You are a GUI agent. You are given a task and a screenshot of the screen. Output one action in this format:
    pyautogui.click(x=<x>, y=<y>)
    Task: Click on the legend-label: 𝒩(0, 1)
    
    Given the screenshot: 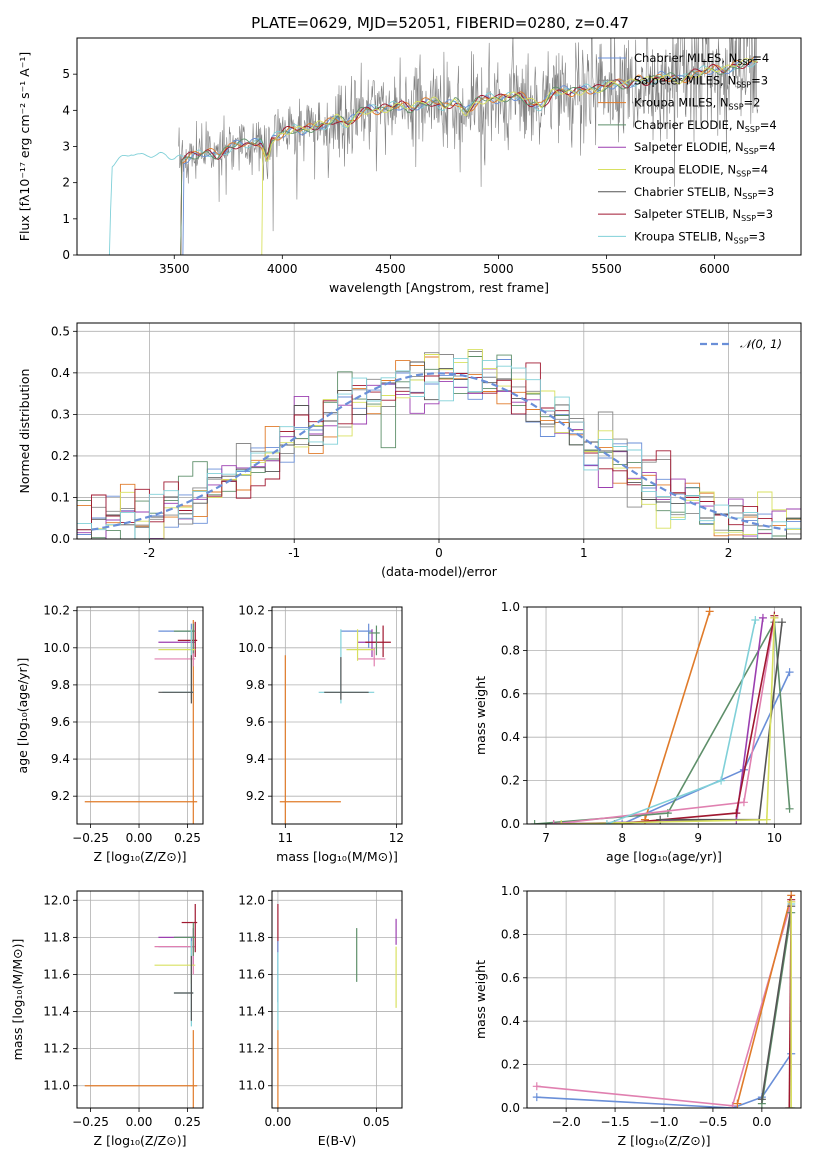 What is the action you would take?
    pyautogui.click(x=761, y=344)
    